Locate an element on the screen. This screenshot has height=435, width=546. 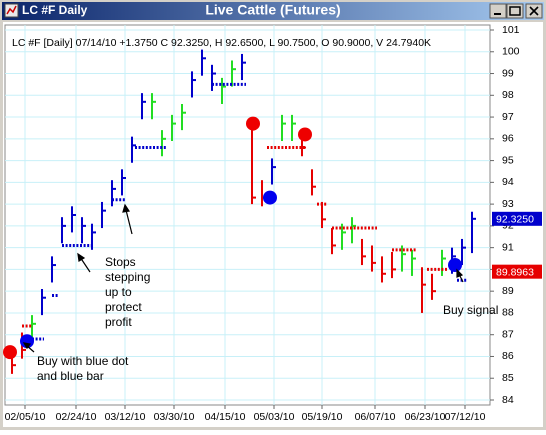
annotation: up to is located at coordinates (118, 292).